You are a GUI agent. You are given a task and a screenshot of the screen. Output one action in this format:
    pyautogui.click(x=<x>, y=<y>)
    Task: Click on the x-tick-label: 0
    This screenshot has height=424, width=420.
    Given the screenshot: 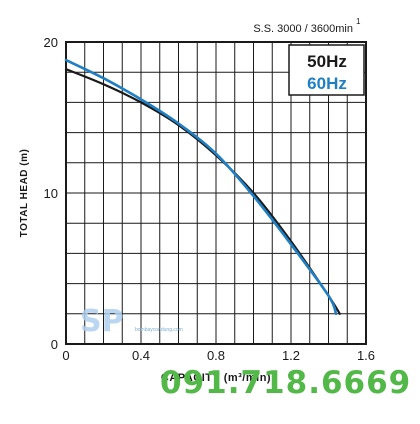 What is the action you would take?
    pyautogui.click(x=65, y=355)
    